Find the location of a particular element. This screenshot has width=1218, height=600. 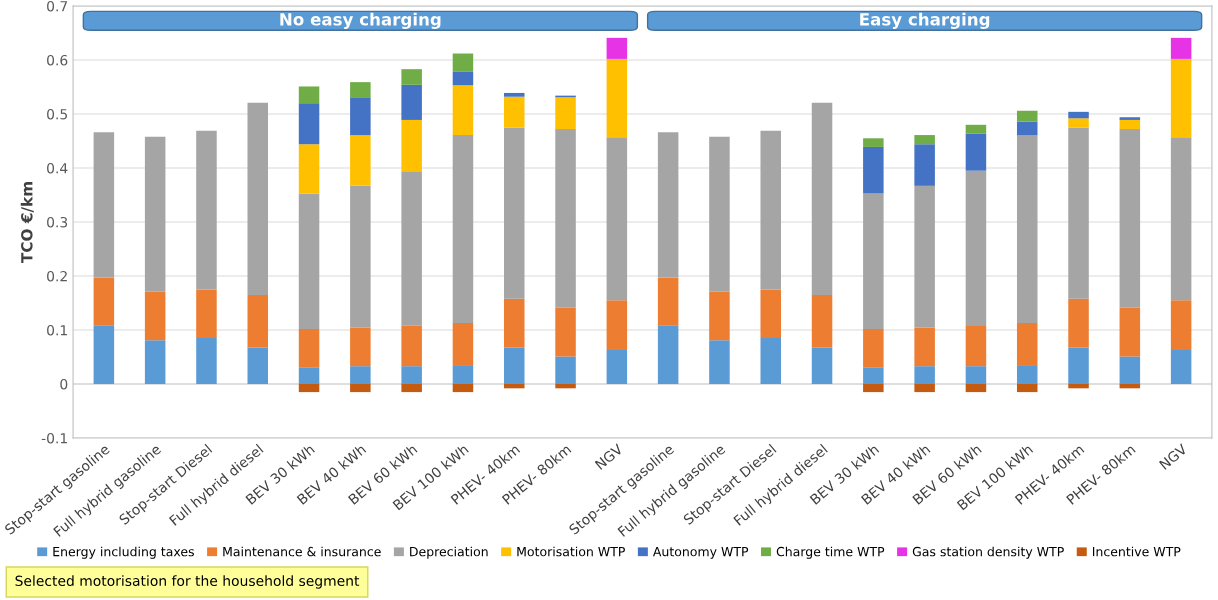

y-axis-title: TCO €/km is located at coordinates (27, 223).